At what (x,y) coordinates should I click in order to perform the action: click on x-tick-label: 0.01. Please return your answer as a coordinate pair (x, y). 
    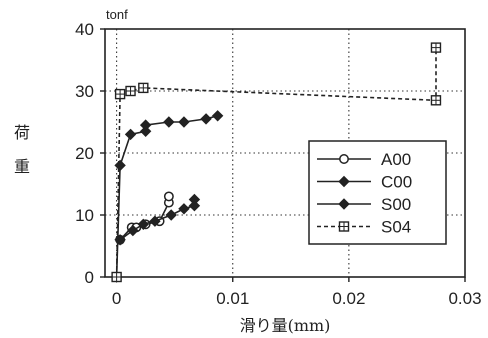
    Looking at the image, I should click on (232, 298).